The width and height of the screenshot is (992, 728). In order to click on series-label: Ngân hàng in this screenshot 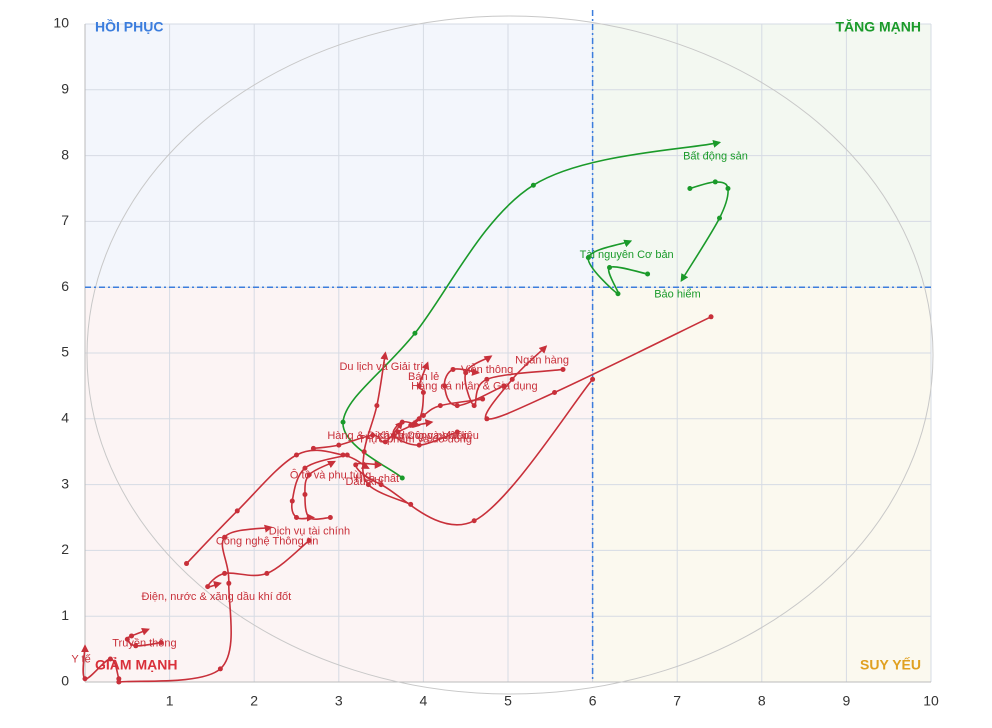, I will do `click(542, 360)`.